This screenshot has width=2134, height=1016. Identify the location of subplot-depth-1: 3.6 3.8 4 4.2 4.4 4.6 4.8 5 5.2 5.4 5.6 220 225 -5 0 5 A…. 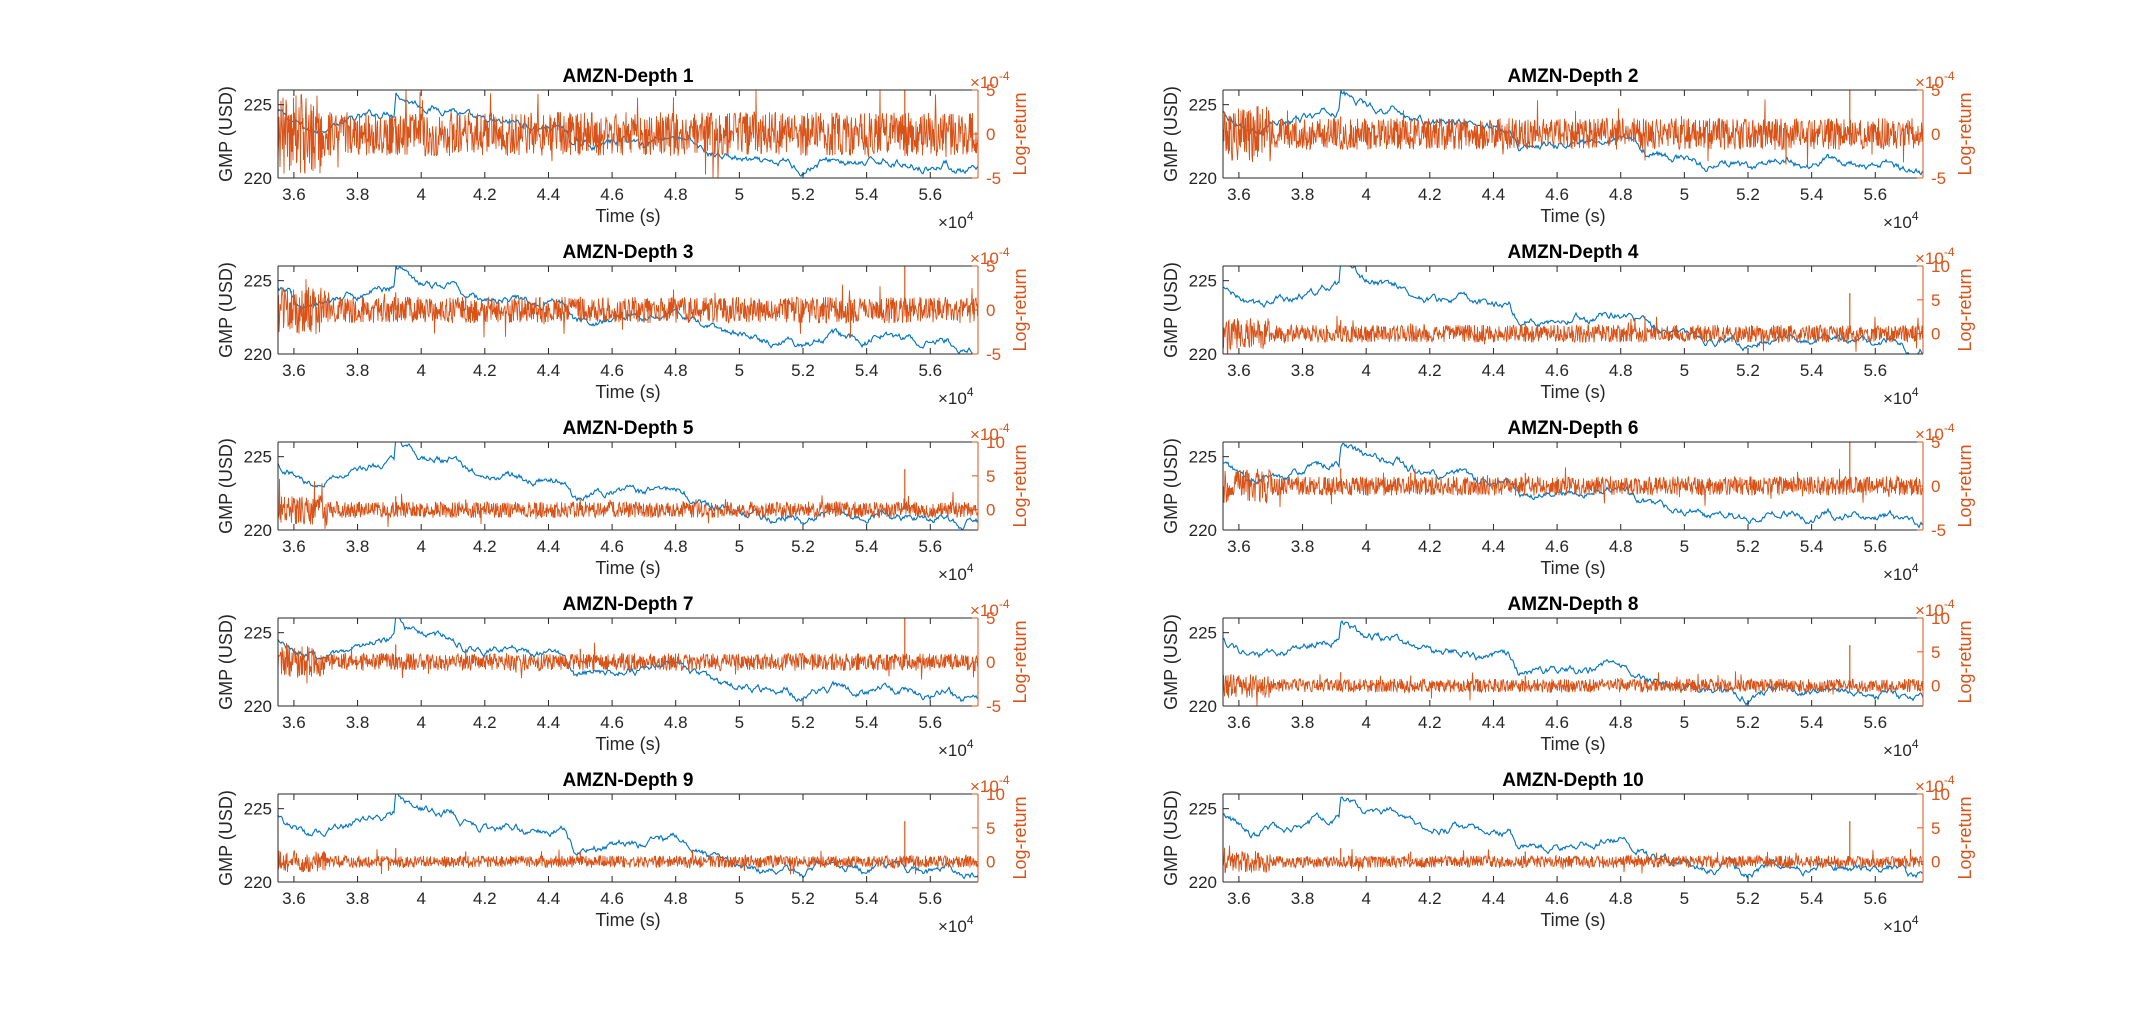
(623, 149).